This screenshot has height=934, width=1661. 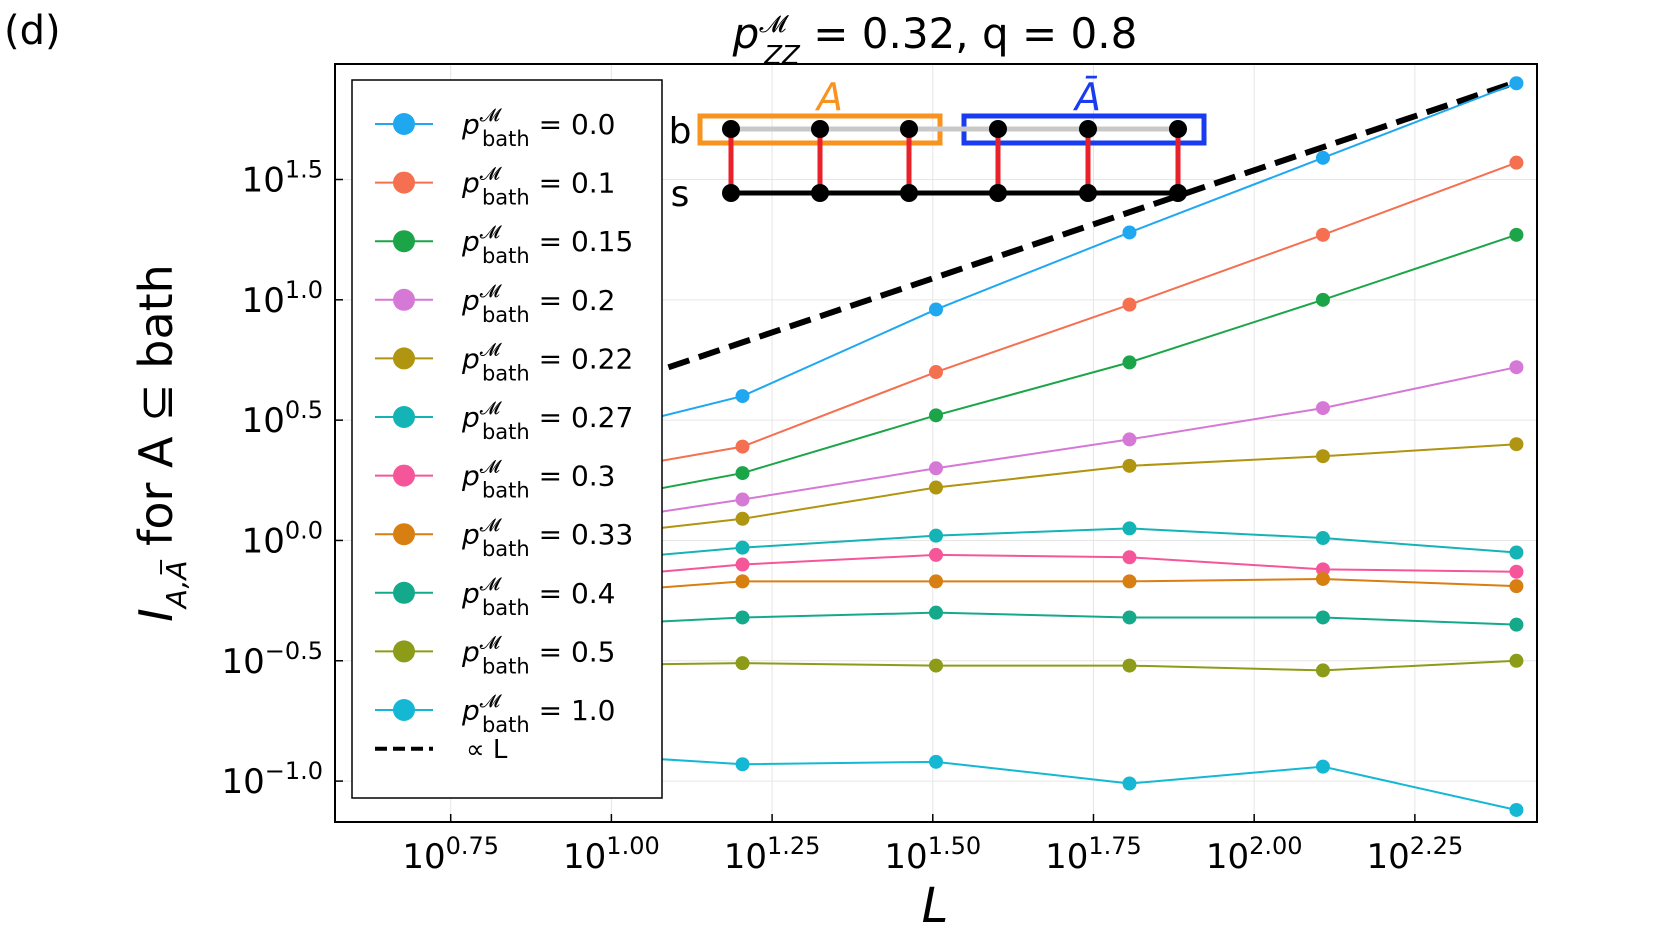 I want to click on title-p: p, so click(x=746, y=33).